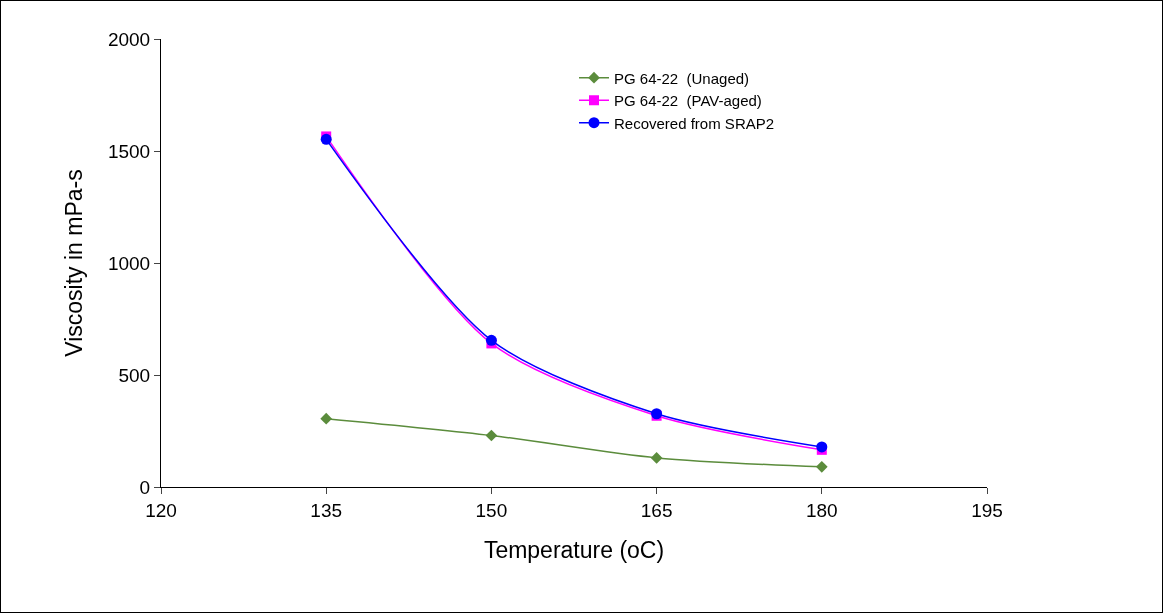  I want to click on y-tick-label: 2000, so click(129, 39).